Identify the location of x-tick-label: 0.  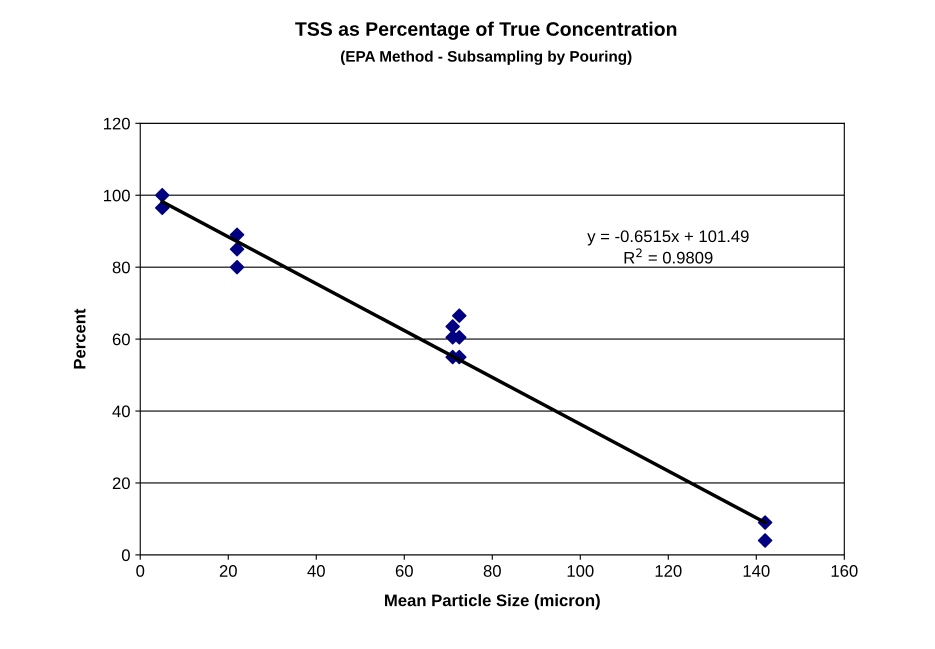
(140, 571).